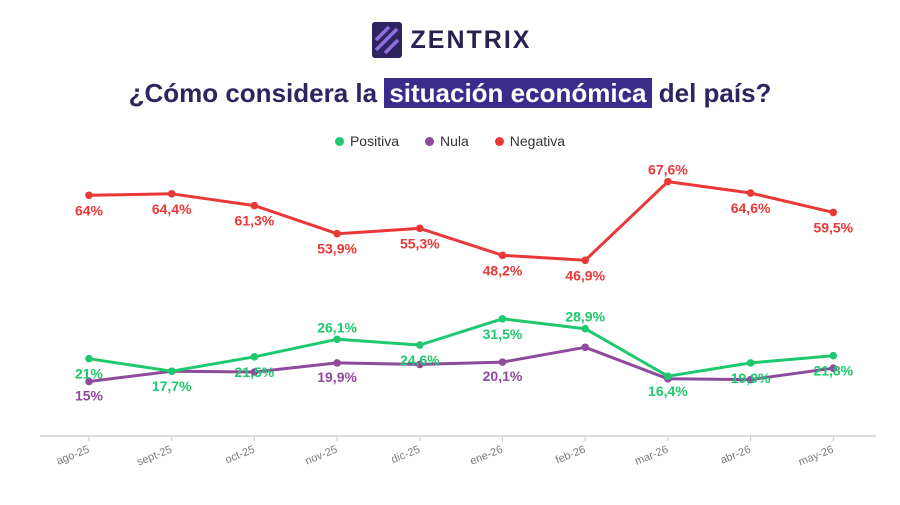 The image size is (900, 505). I want to click on legend-label-negativa: Negativa, so click(537, 141).